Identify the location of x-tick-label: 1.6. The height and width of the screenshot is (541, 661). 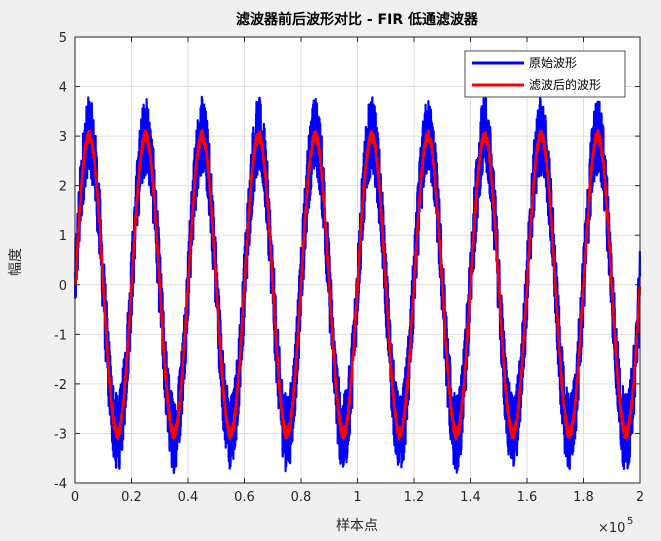
(527, 497).